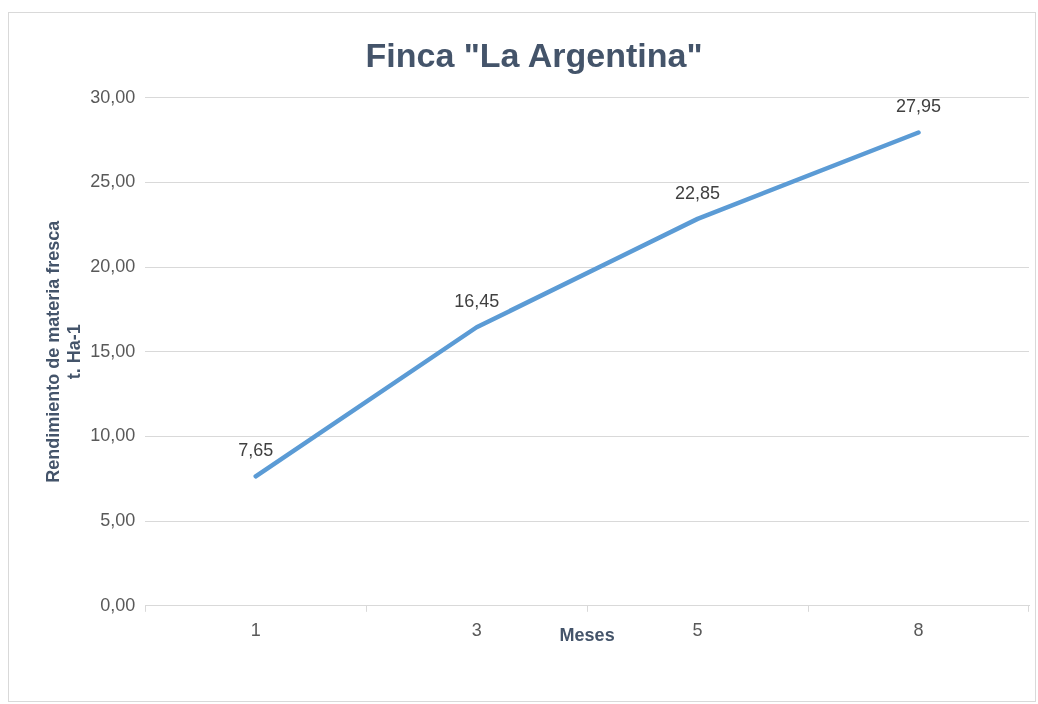 The width and height of the screenshot is (1038, 704). I want to click on x-axis-title: Meses, so click(587, 635).